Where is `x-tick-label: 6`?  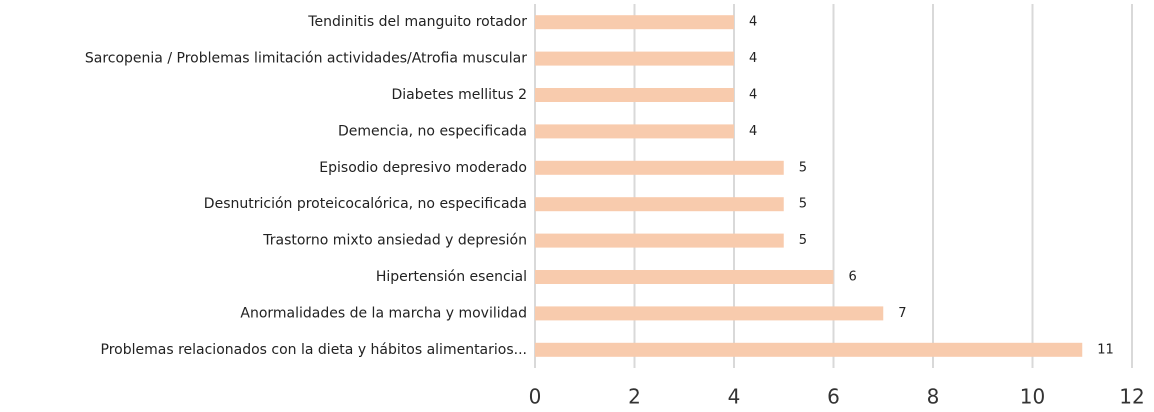
x-tick-label: 6 is located at coordinates (833, 397).